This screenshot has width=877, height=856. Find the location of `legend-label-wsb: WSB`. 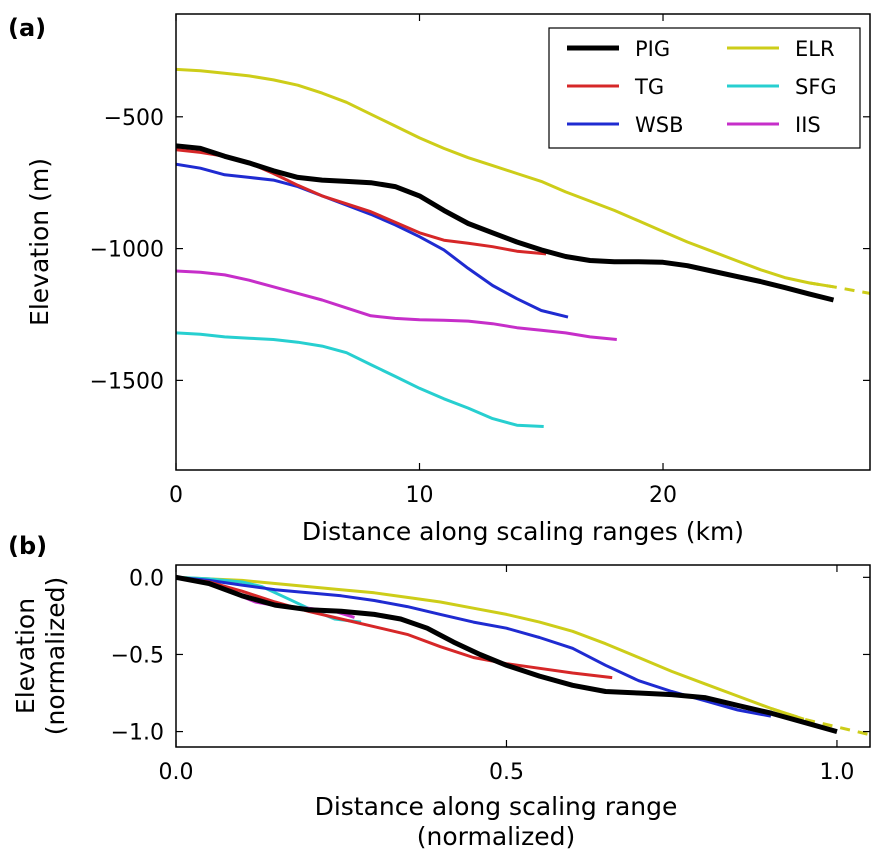

legend-label-wsb: WSB is located at coordinates (659, 125).